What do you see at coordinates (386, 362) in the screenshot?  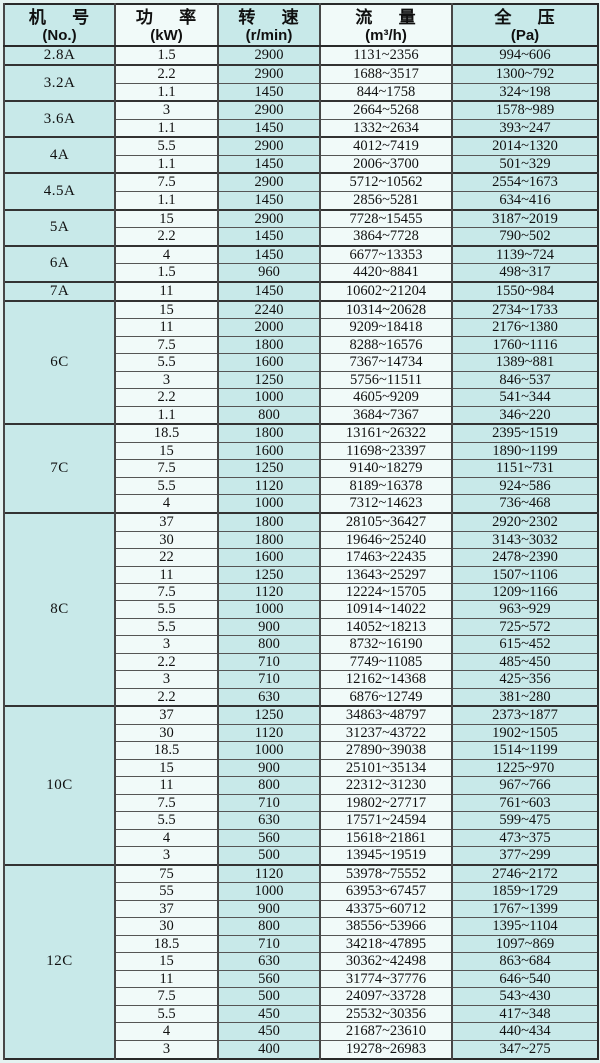 I see `flow-cell: 7367~14734` at bounding box center [386, 362].